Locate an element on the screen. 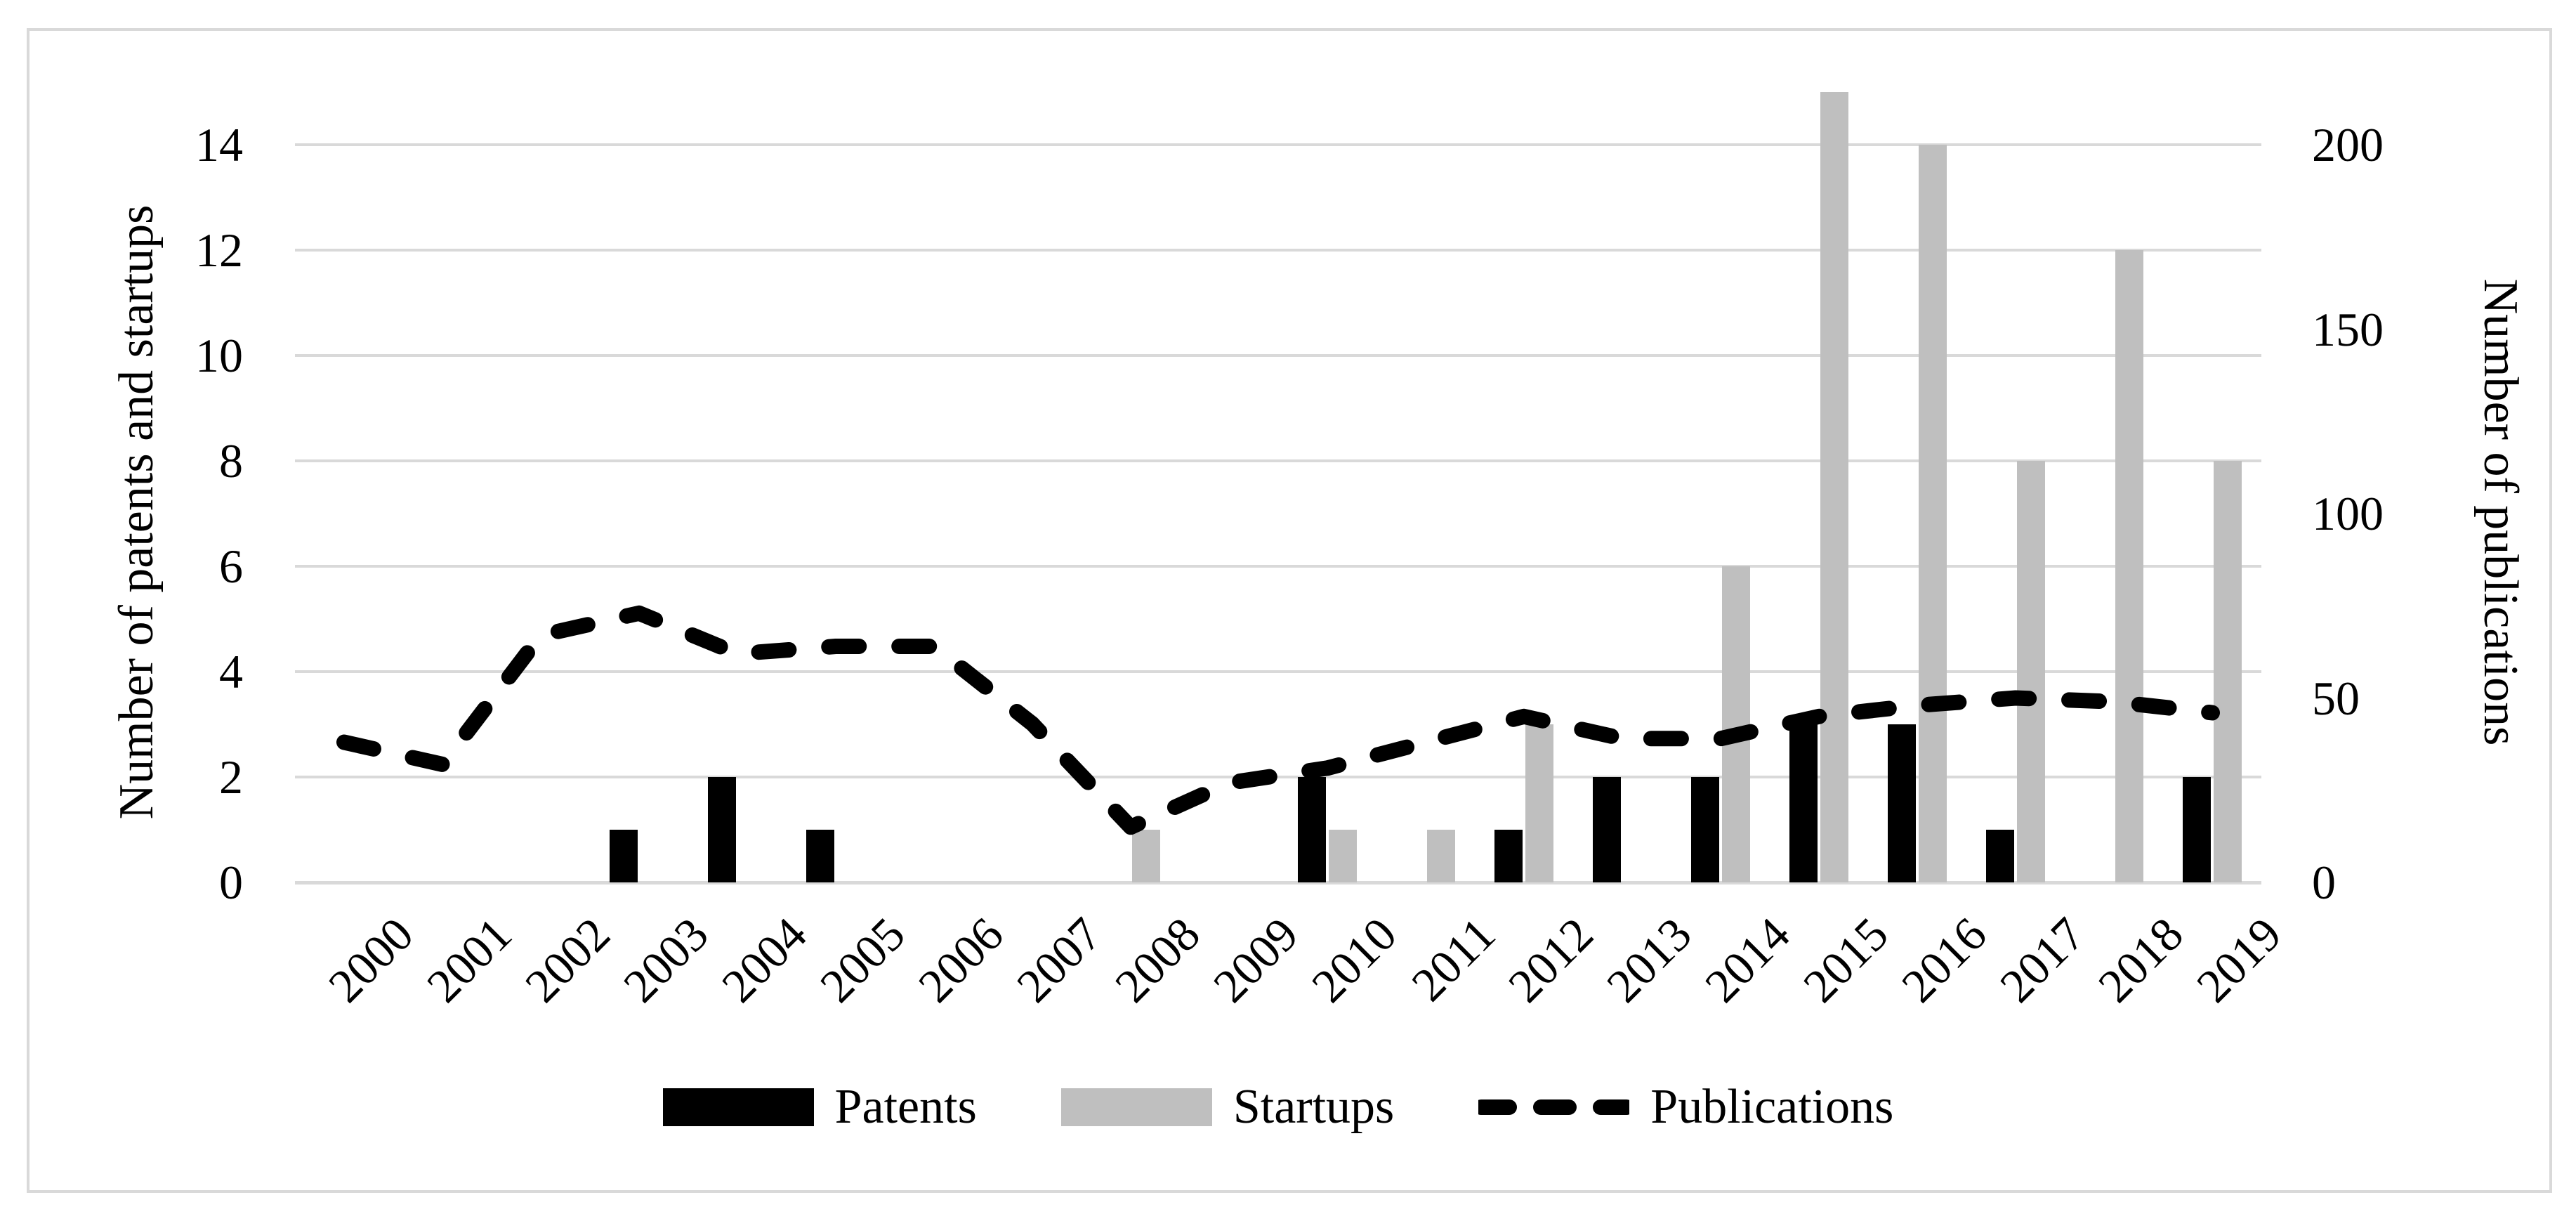 The image size is (2576, 1214). y-right-tick-label: 200 is located at coordinates (2348, 145).